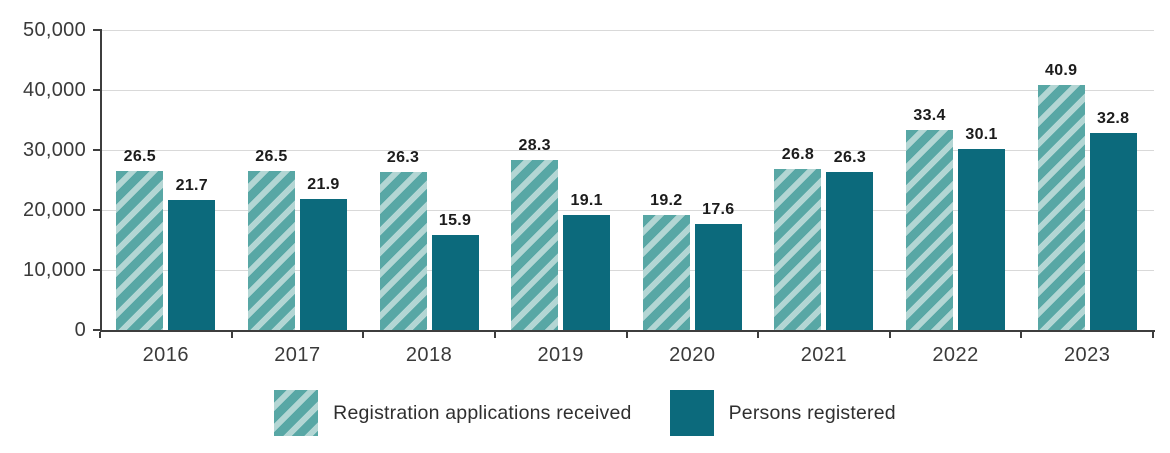 The image size is (1170, 453). Describe the element at coordinates (812, 412) in the screenshot. I see `legend-label: Persons registered` at that location.